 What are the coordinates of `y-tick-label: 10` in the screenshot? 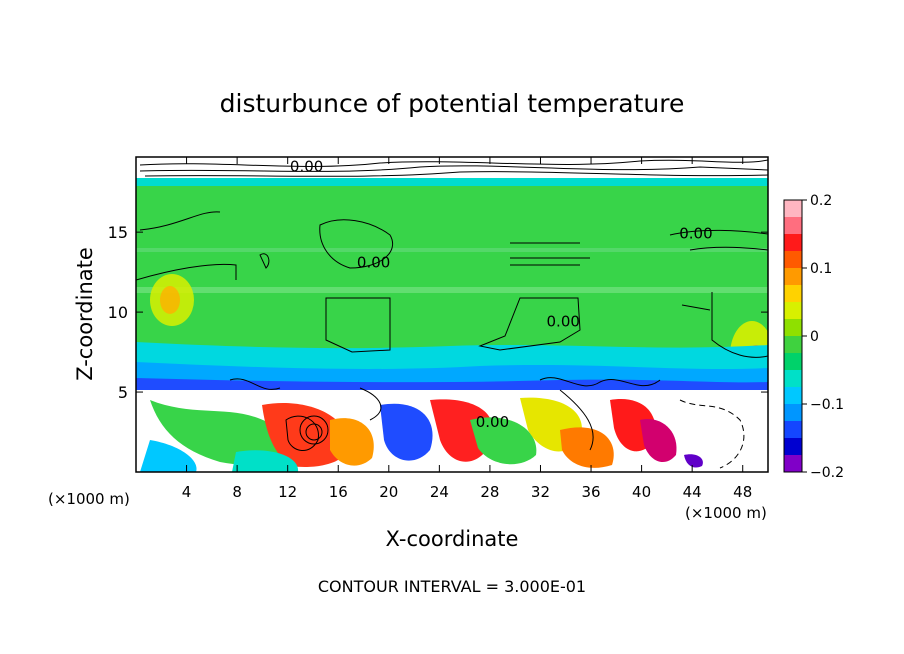 It's located at (118, 312).